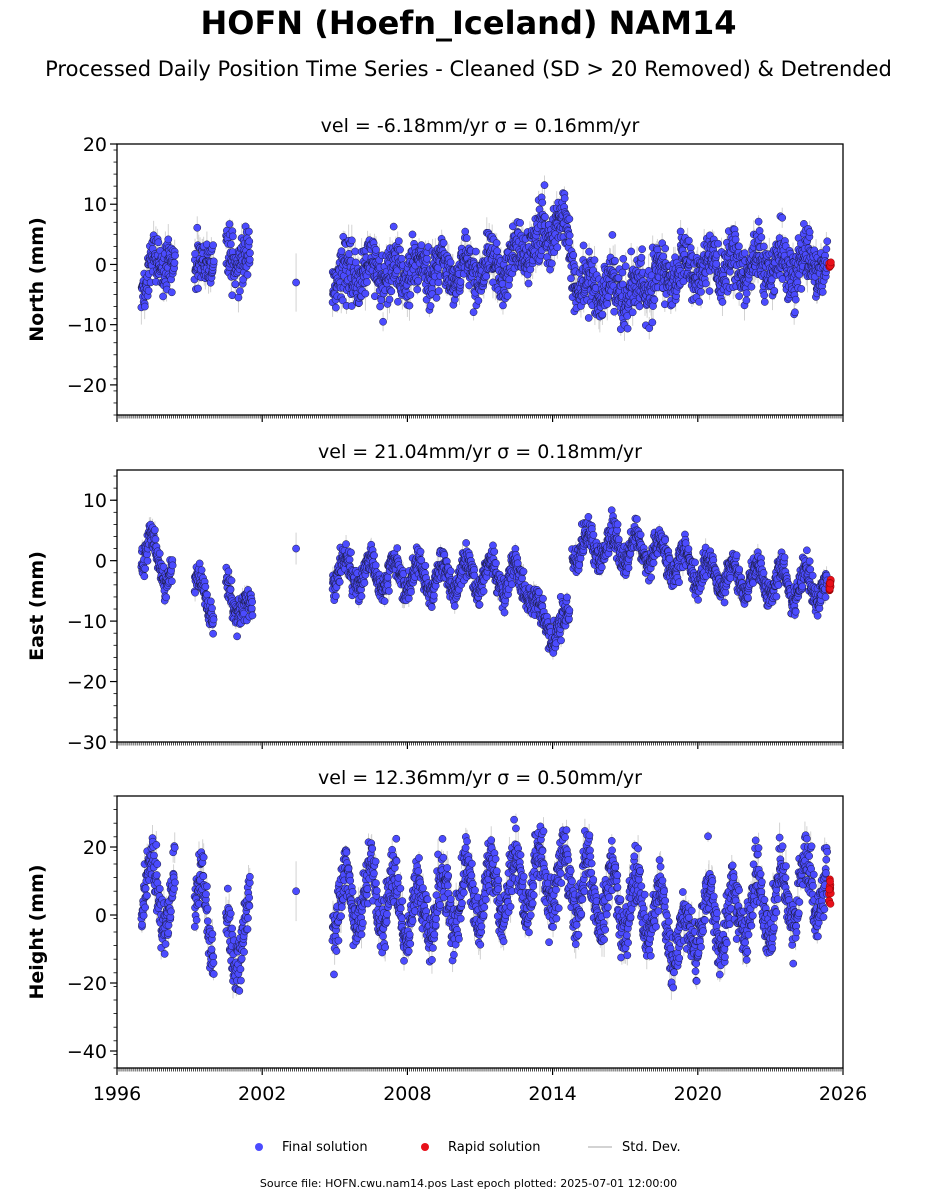 The width and height of the screenshot is (937, 1200). I want to click on y-tick-label: −10, so click(87, 326).